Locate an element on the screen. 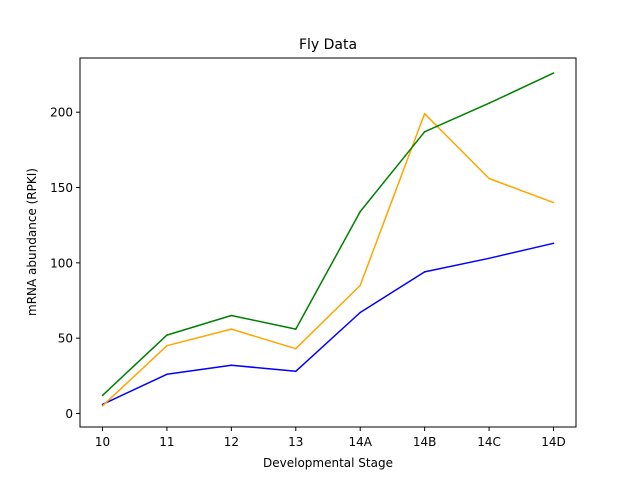 The height and width of the screenshot is (480, 640). x-axis-ticks: 10 11 12 13 14A 14B 14C 14D is located at coordinates (330, 438).